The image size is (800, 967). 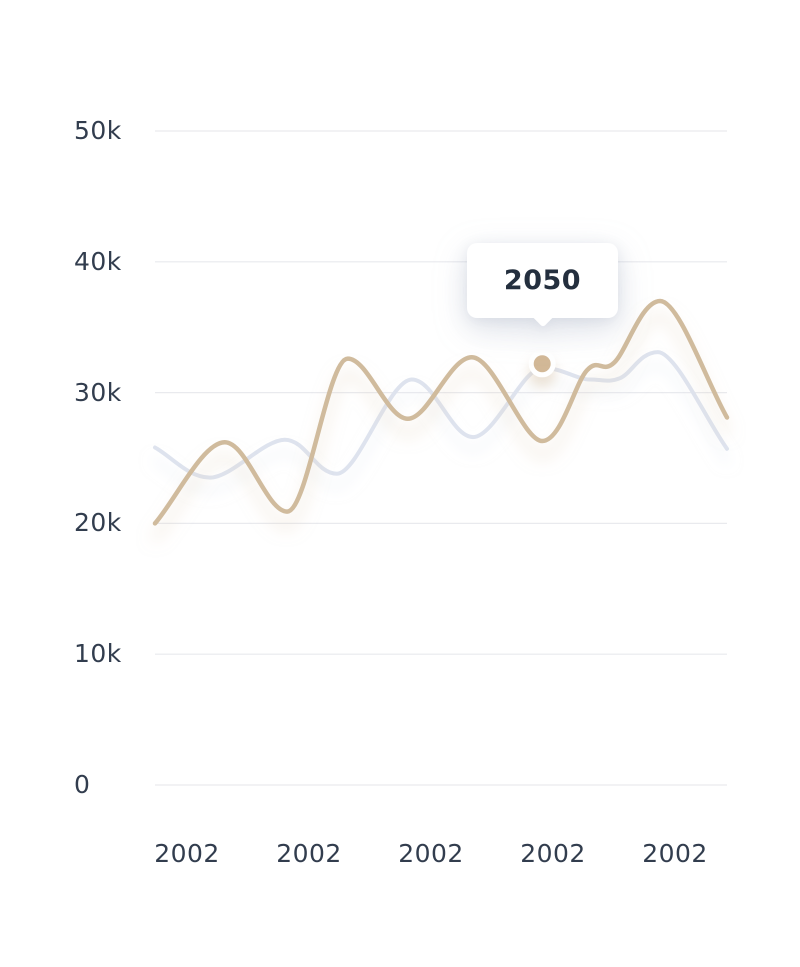 I want to click on tooltip: 2050, so click(x=542, y=285).